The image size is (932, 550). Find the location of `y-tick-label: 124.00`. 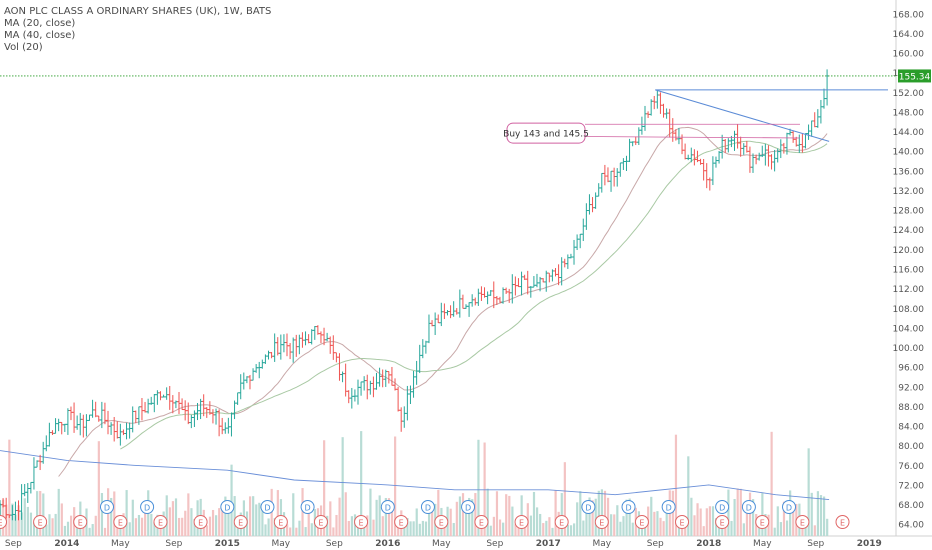

y-tick-label: 124.00 is located at coordinates (909, 231).